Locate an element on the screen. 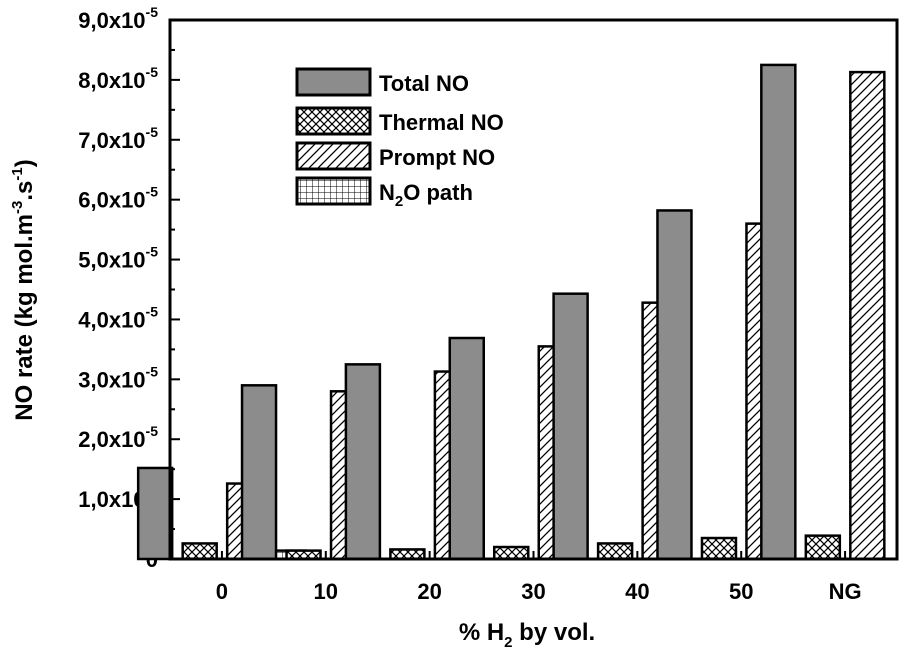  y-tick-label: 2,0x10⁻⁵ is located at coordinates (118, 437).